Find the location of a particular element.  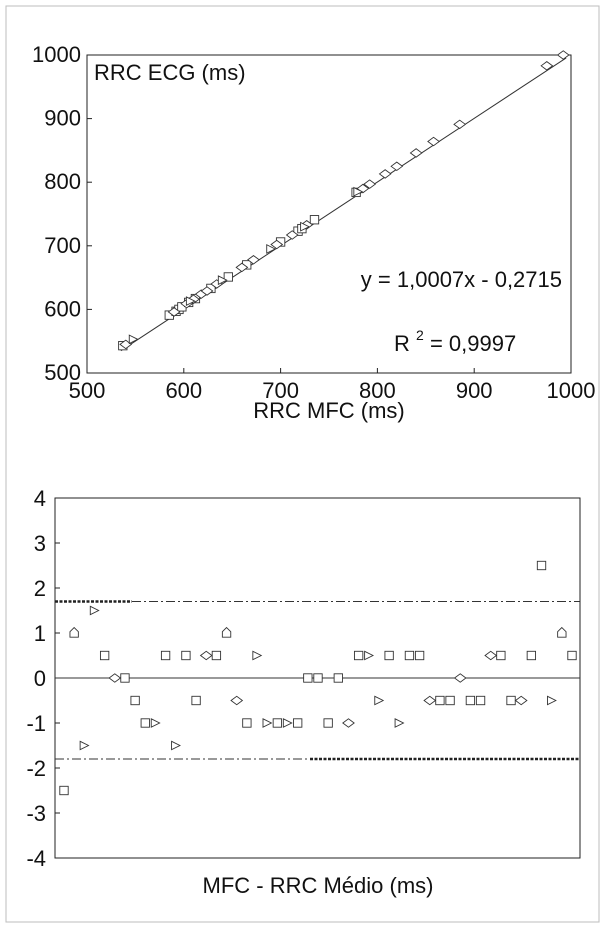

x-tick-label: 800 is located at coordinates (377, 390).